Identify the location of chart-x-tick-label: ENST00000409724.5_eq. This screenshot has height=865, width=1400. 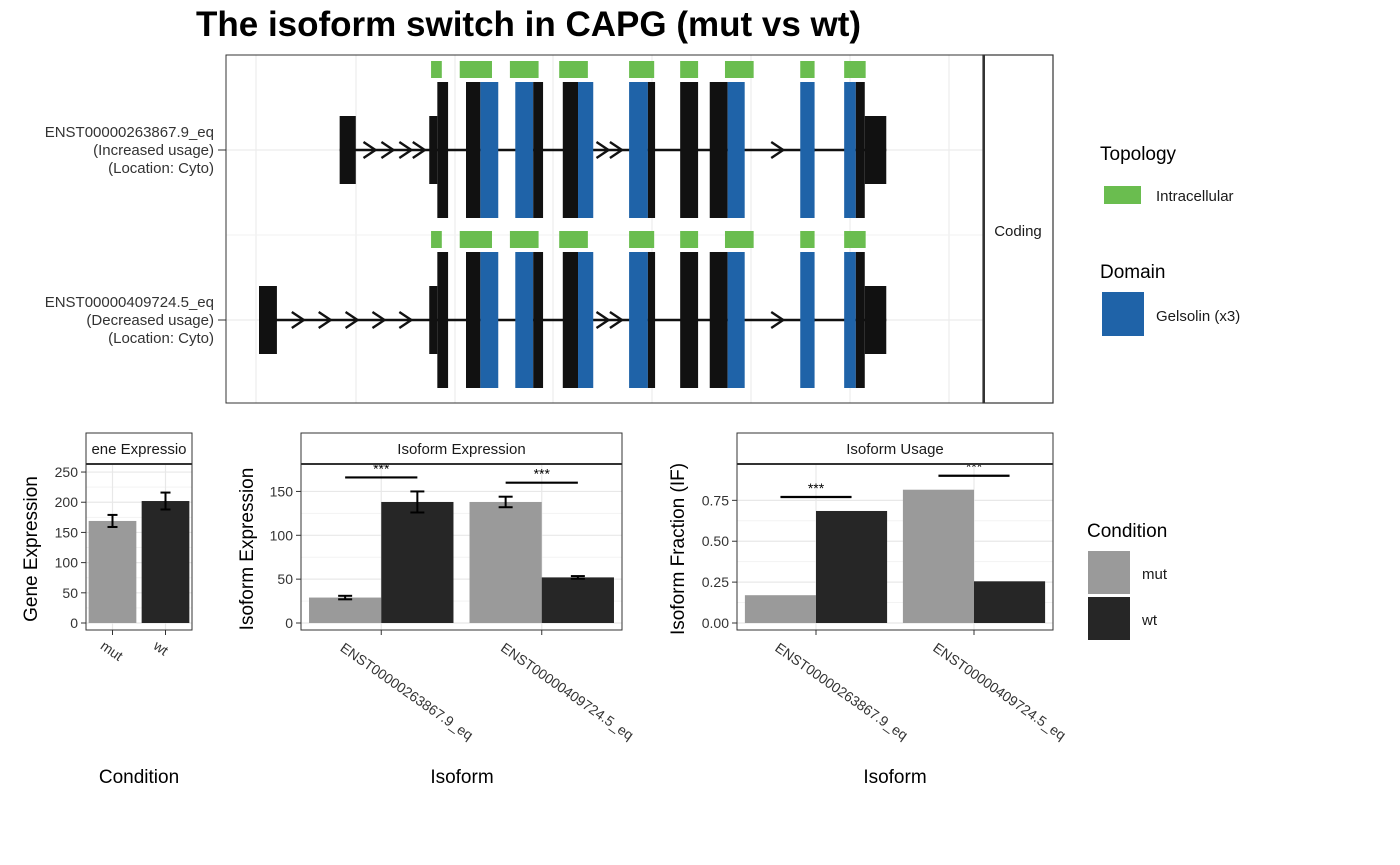
(567, 691).